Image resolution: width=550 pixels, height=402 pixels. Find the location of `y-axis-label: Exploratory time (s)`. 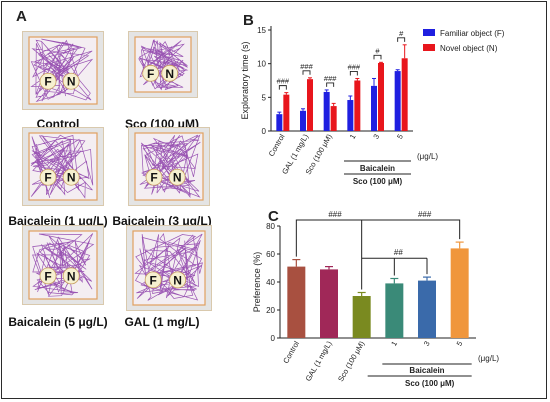

y-axis-label: Exploratory time (s) is located at coordinates (245, 80).